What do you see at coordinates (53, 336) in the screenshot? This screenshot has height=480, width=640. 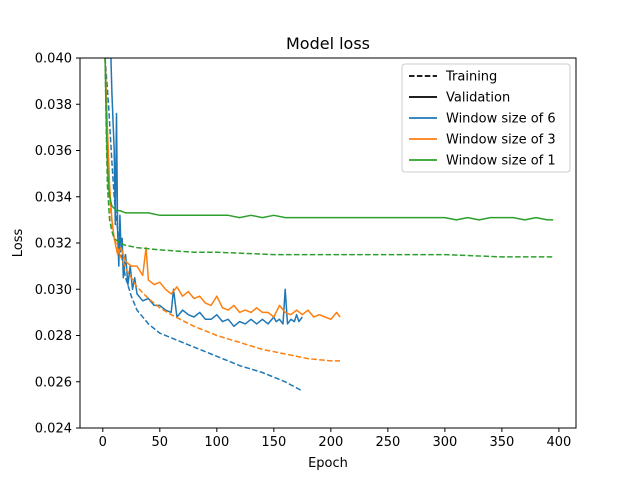 I see `y-tick-label: 0.028` at bounding box center [53, 336].